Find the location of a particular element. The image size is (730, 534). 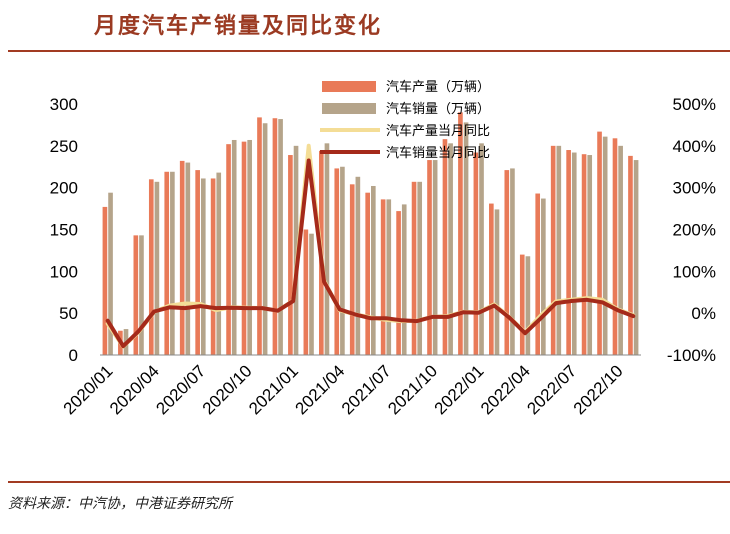

legend-label: 汽车产量（万辆） is located at coordinates (438, 87).